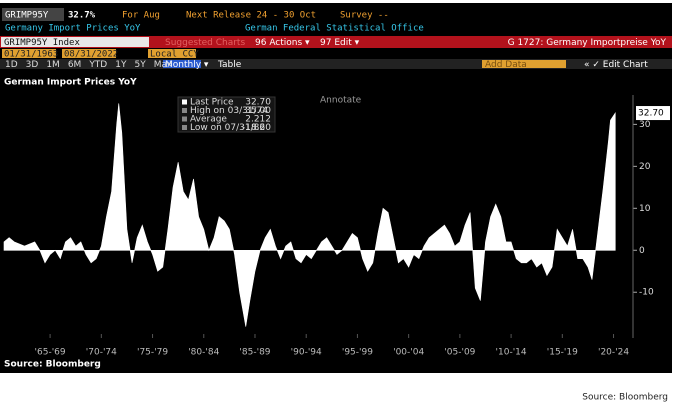 The height and width of the screenshot is (417, 691). Describe the element at coordinates (336, 64) in the screenshot. I see `period-bar` at that location.